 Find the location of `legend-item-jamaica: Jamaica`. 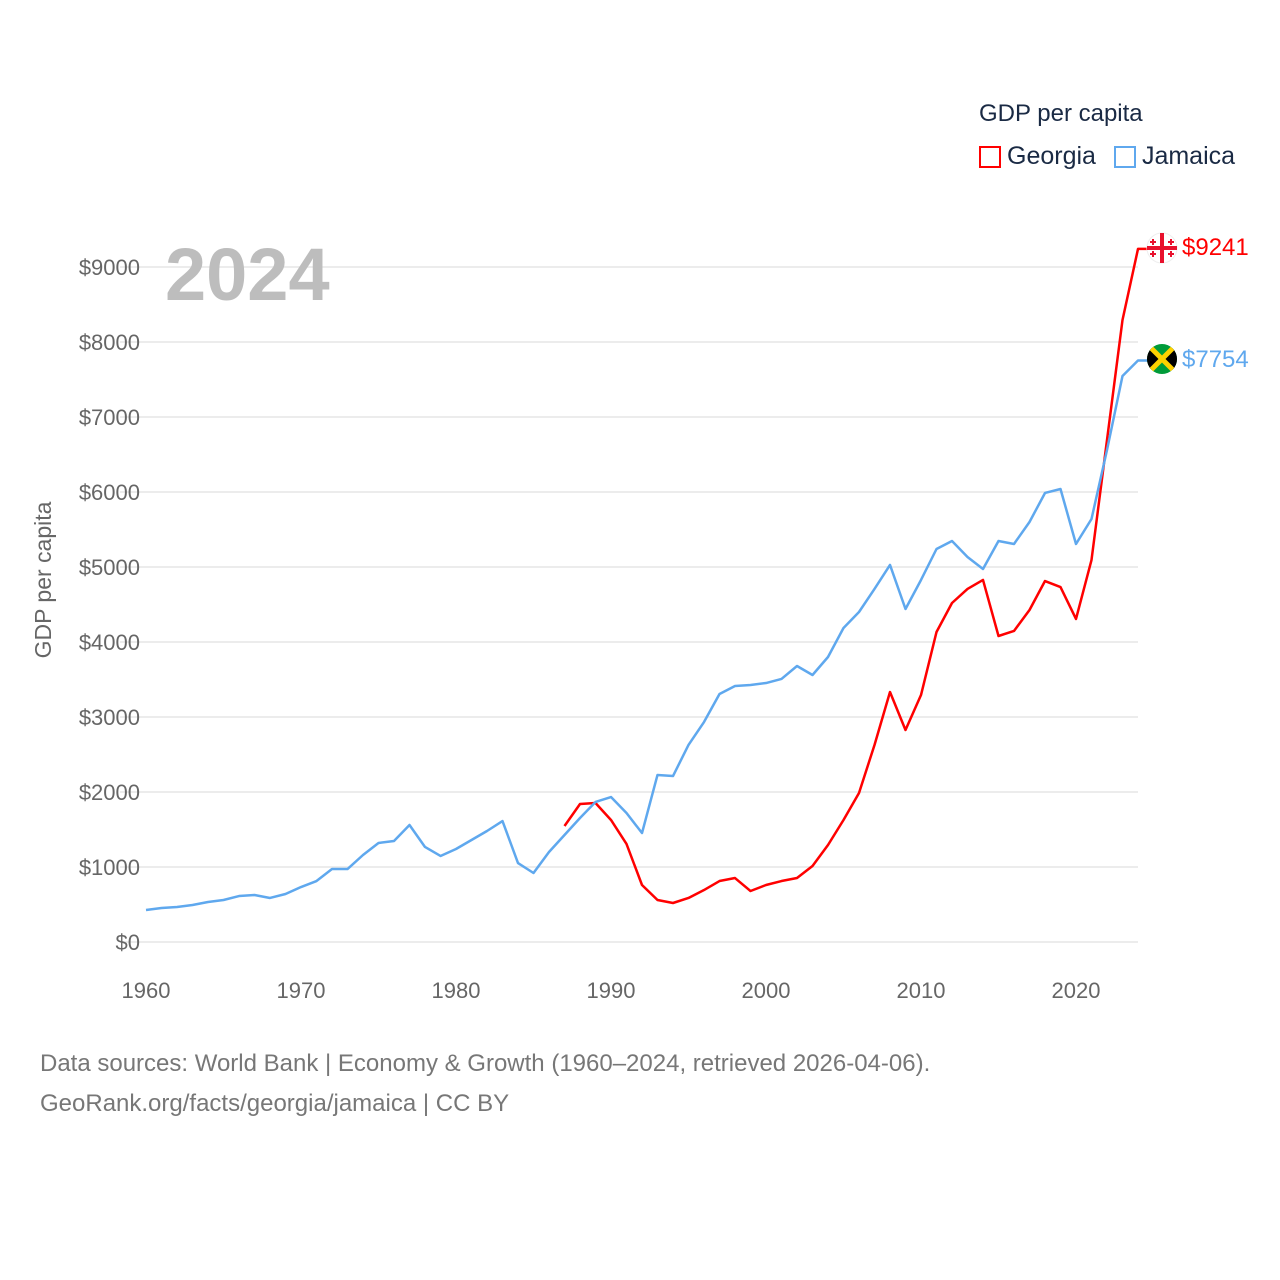

legend-item-jamaica: Jamaica is located at coordinates (1174, 156).